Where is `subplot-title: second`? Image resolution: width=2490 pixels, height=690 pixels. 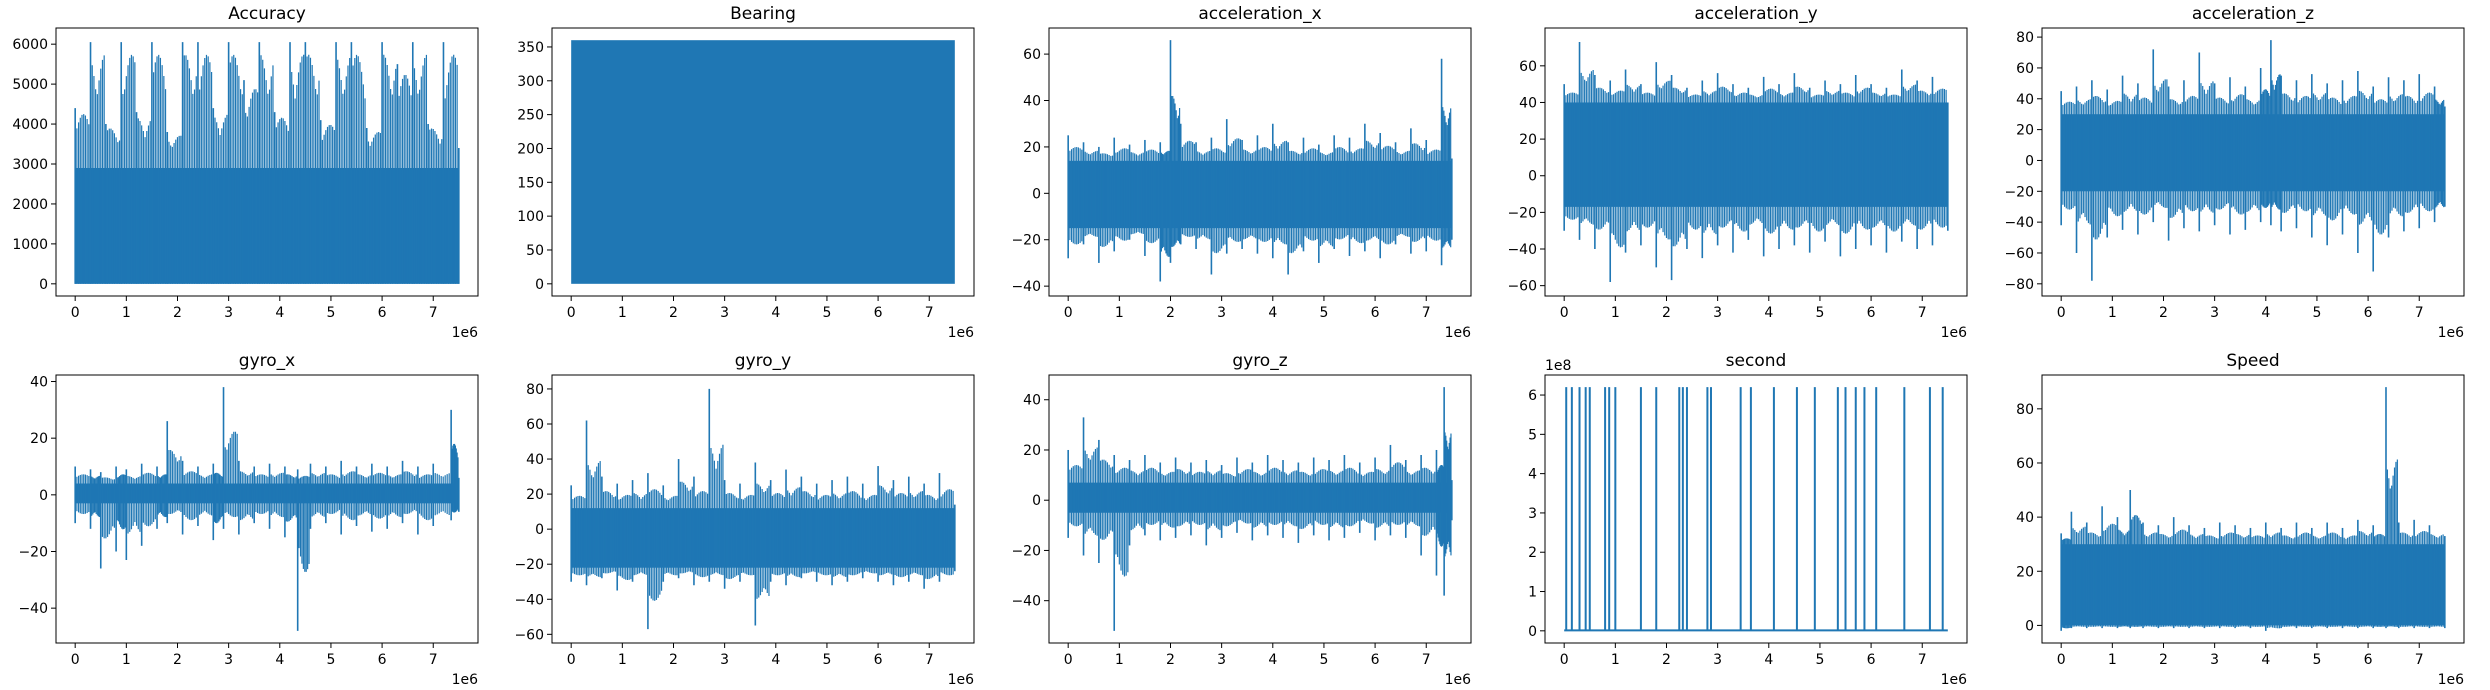 subplot-title: second is located at coordinates (1756, 361).